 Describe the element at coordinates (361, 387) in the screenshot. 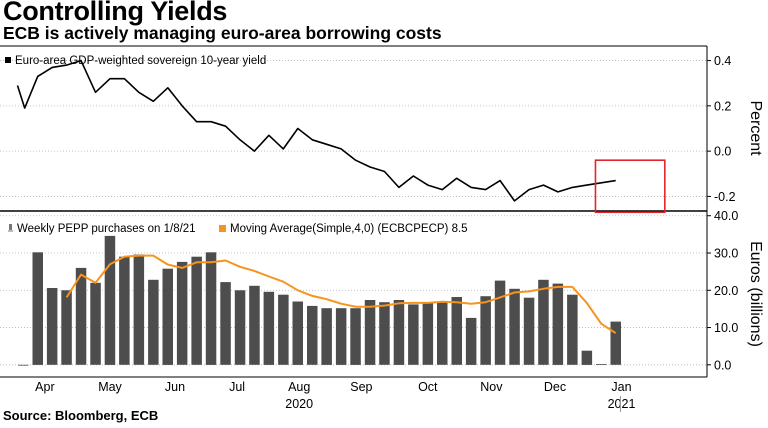

I see `x-tick-label: Sep` at that location.